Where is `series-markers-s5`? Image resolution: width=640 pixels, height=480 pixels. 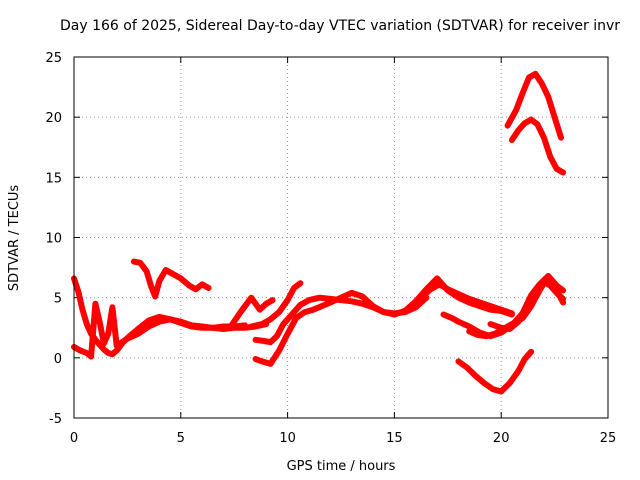 series-markers-s5 is located at coordinates (276, 305).